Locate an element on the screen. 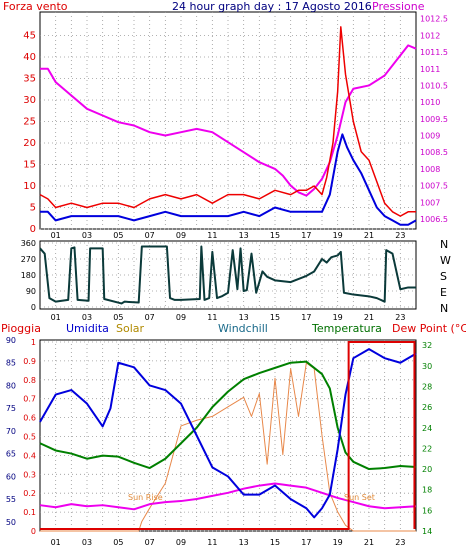 Image resolution: width=466 pixels, height=555 pixels. pressure-ytick-1009.5: 1009.5 is located at coordinates (434, 119).